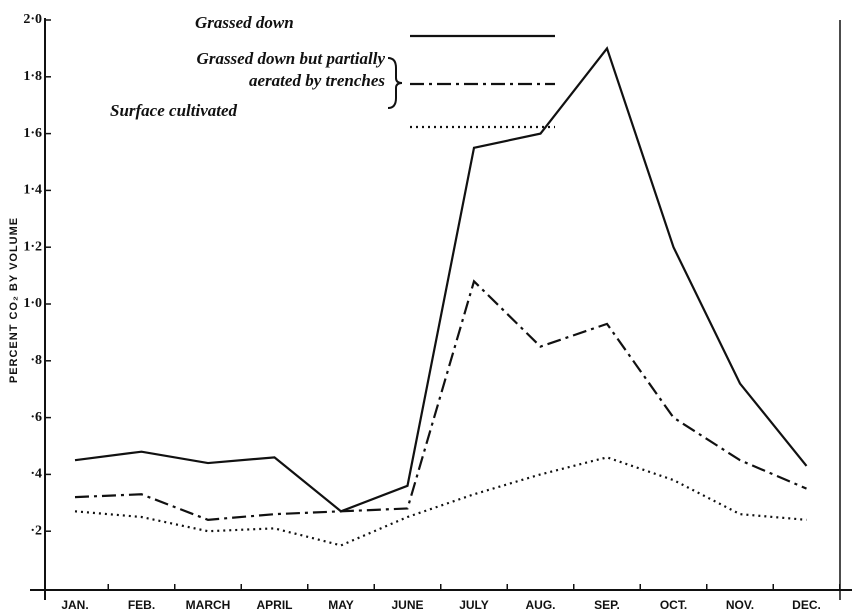 Image resolution: width=865 pixels, height=616 pixels. What do you see at coordinates (474, 605) in the screenshot?
I see `x-tick-label: JULY` at bounding box center [474, 605].